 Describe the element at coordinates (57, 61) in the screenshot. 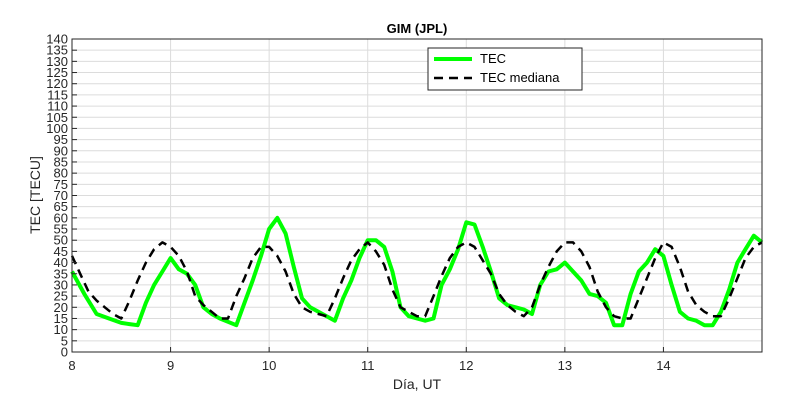

I see `y-tick-label: 130` at that location.